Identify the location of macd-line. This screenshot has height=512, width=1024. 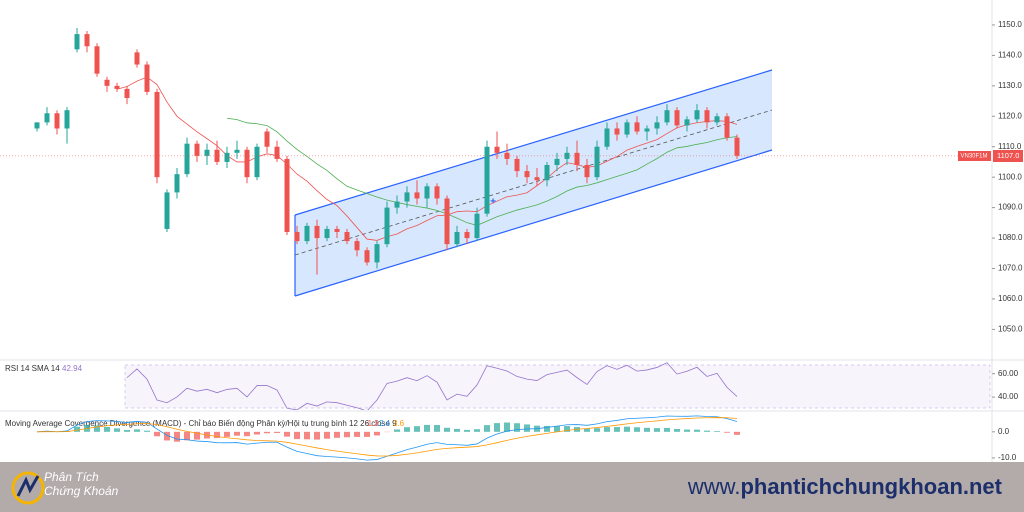
(387, 437).